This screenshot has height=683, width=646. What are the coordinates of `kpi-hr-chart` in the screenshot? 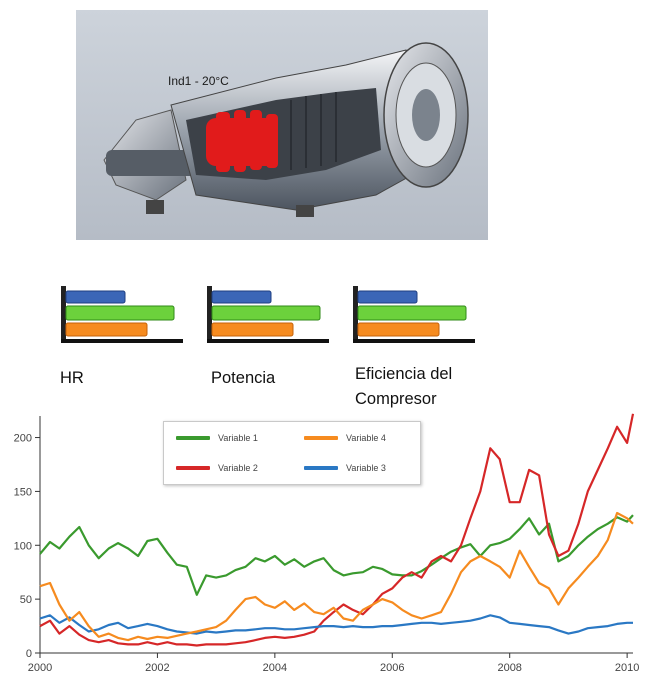 It's located at (128, 314).